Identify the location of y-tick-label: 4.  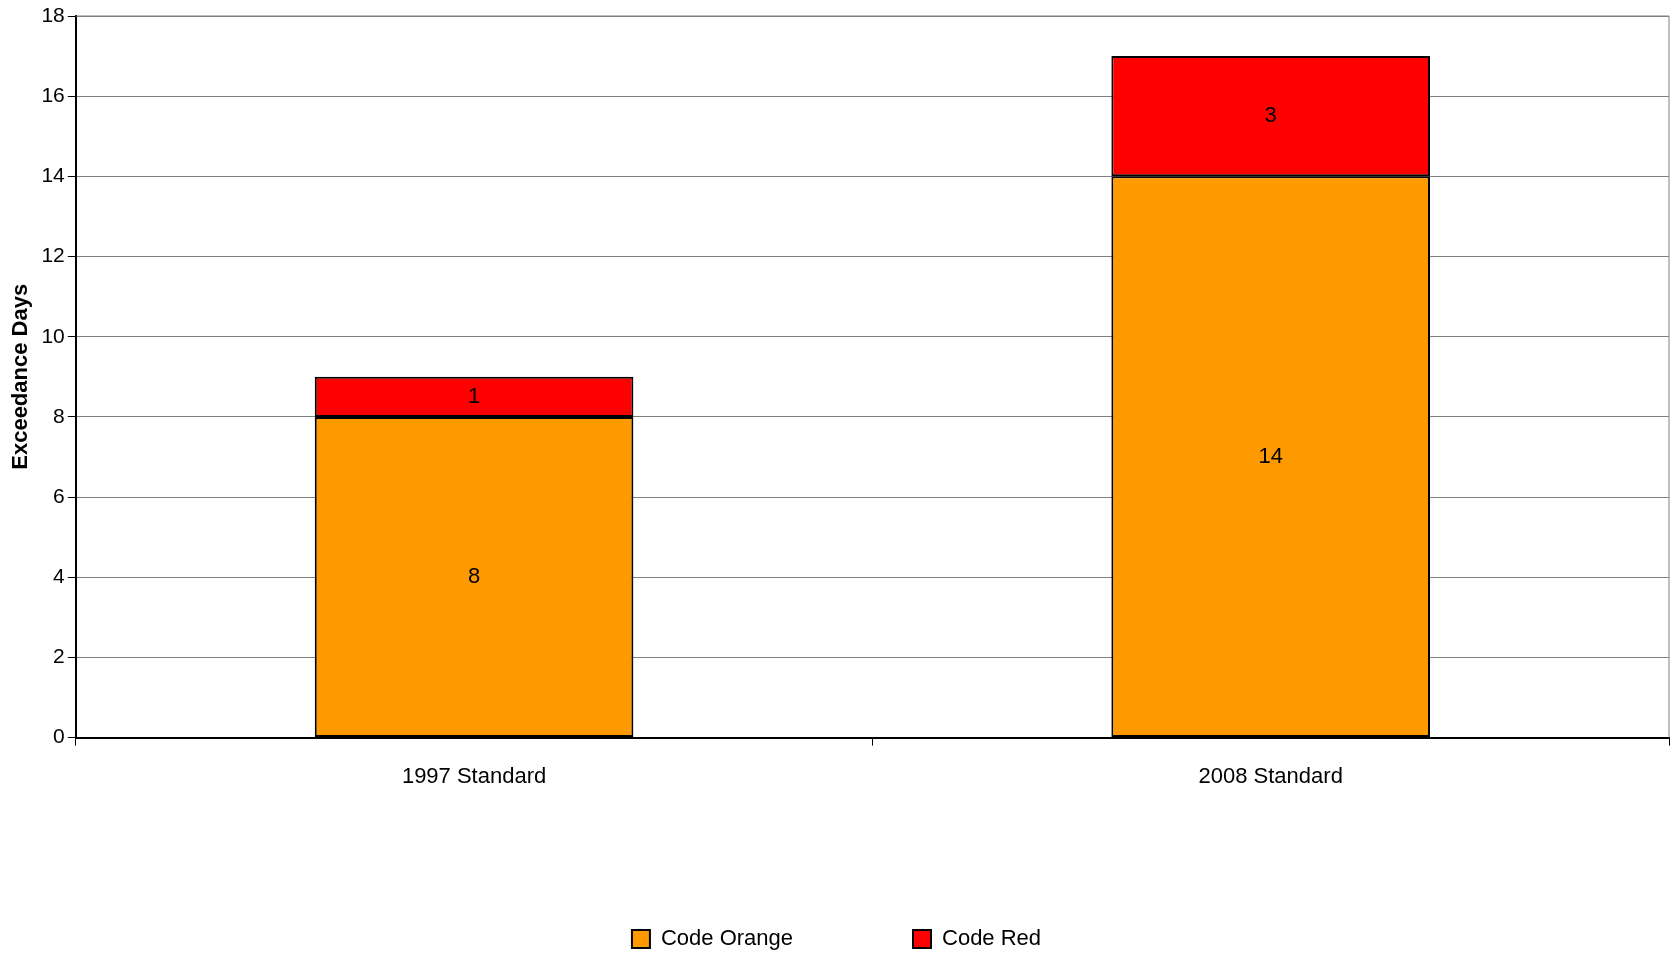
(59, 576).